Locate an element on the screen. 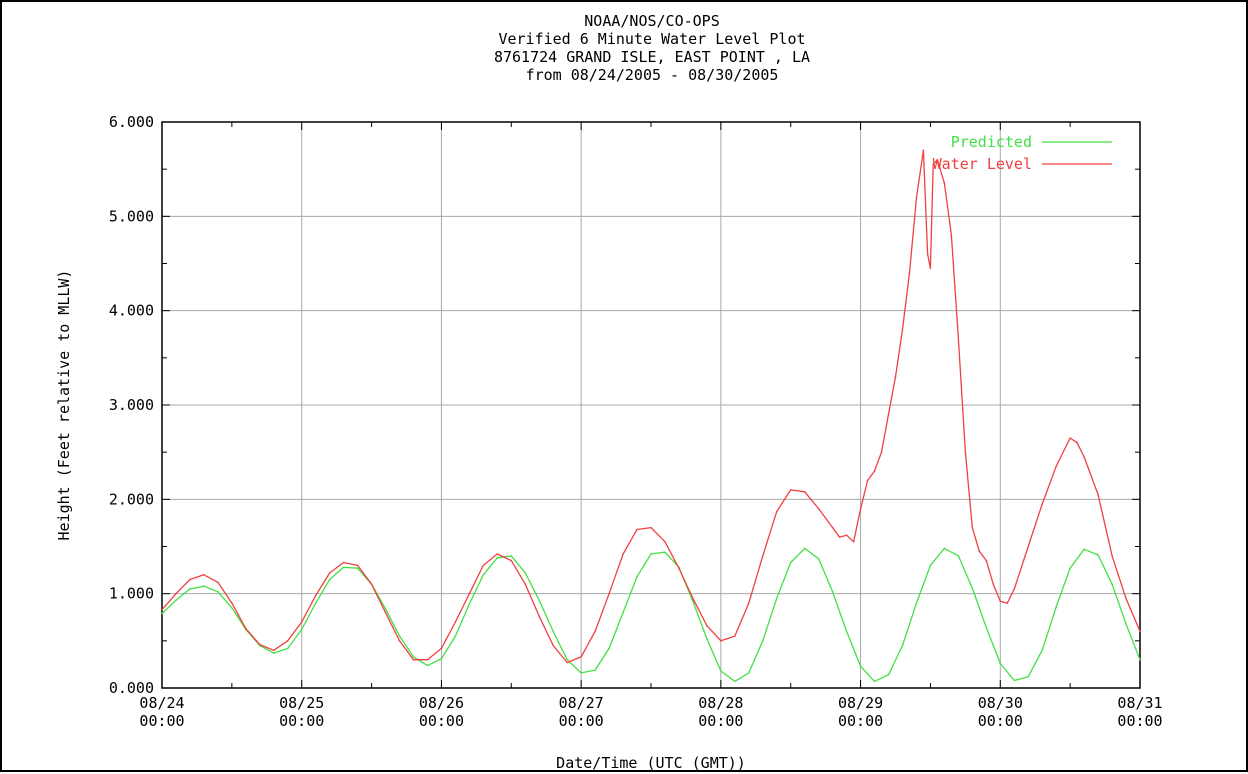  series-line-predicted is located at coordinates (651, 615).